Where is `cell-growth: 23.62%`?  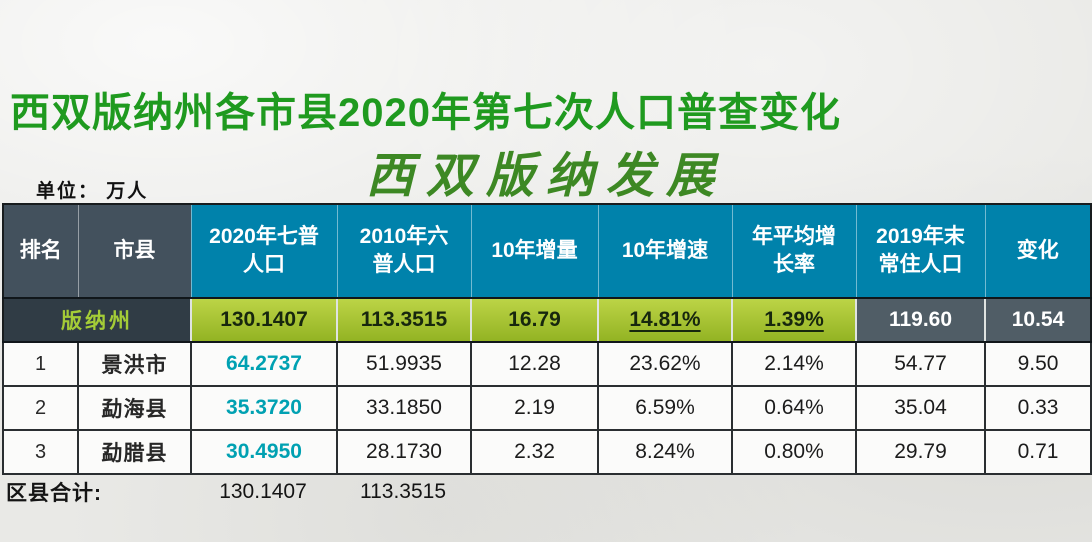 cell-growth: 23.62% is located at coordinates (665, 364).